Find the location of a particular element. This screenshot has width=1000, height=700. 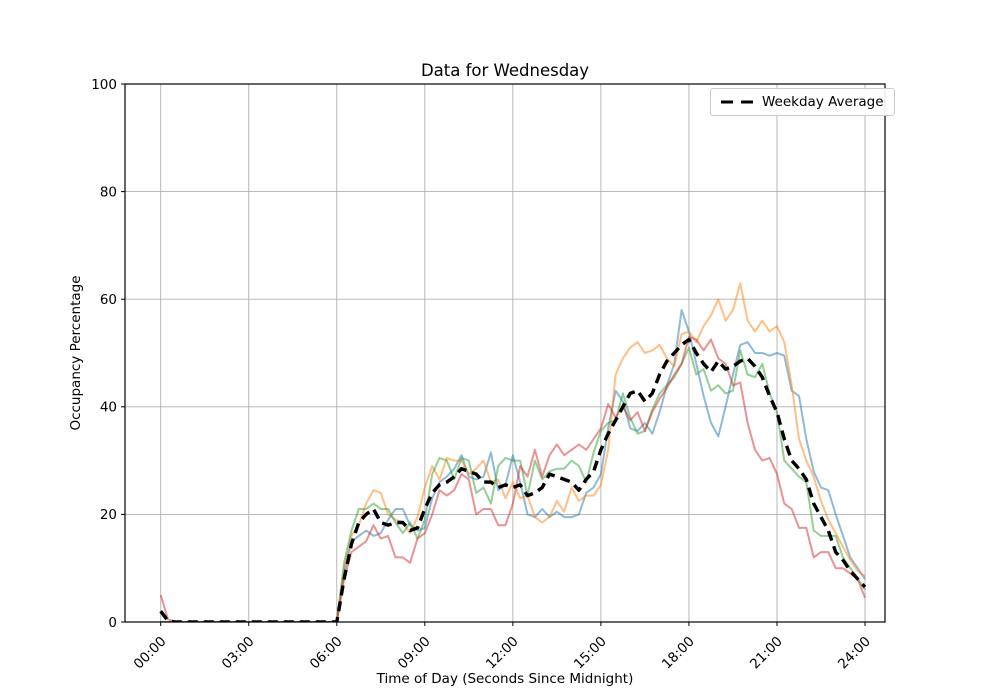

legend-label: Weekday Average is located at coordinates (823, 102).